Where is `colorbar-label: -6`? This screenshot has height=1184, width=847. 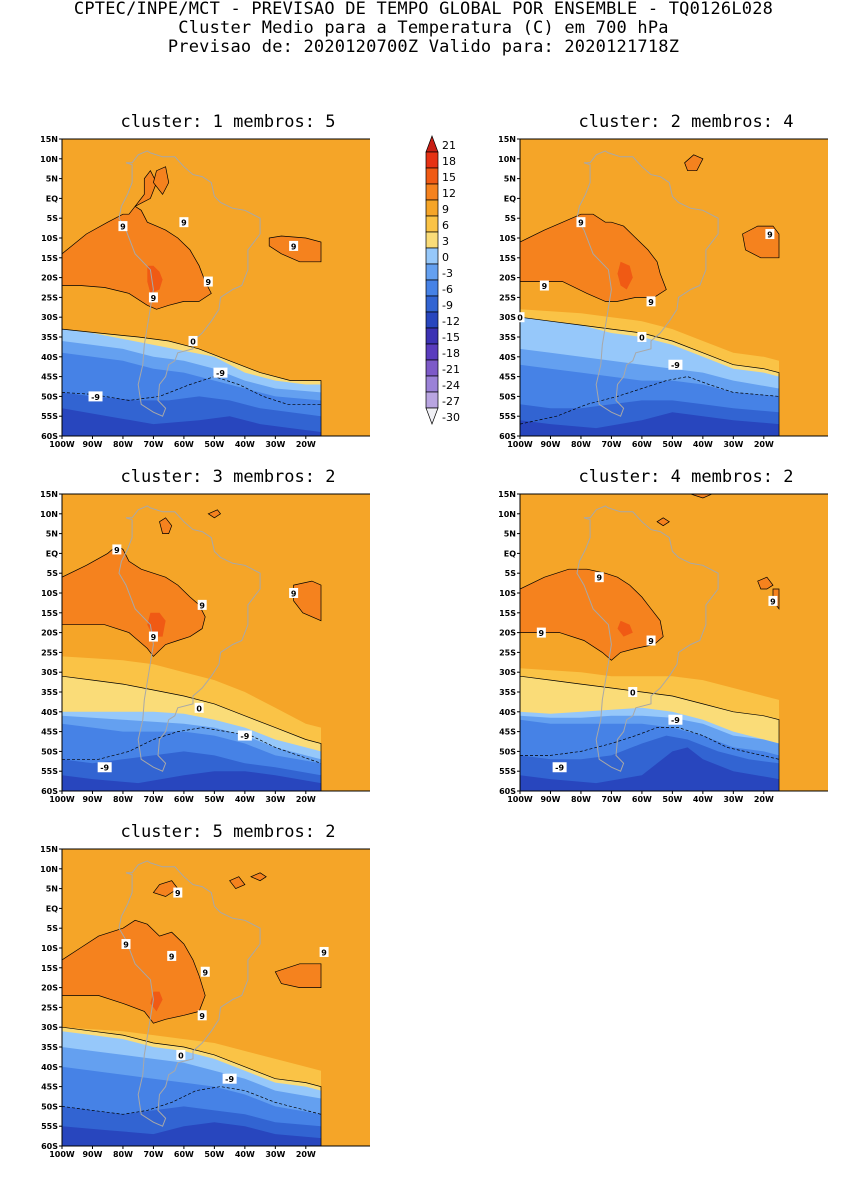 colorbar-label: -6 is located at coordinates (447, 289).